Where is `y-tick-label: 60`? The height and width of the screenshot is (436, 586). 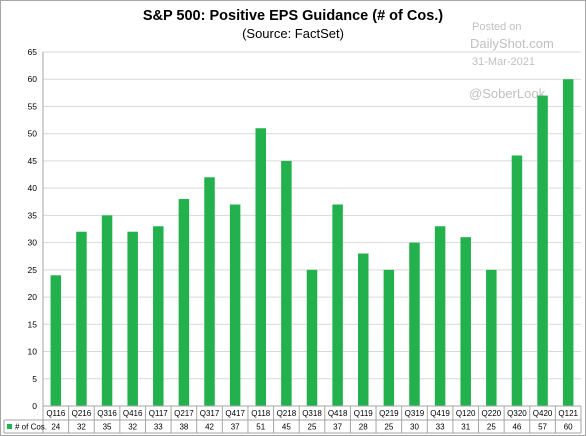
y-tick-label: 60 is located at coordinates (33, 79).